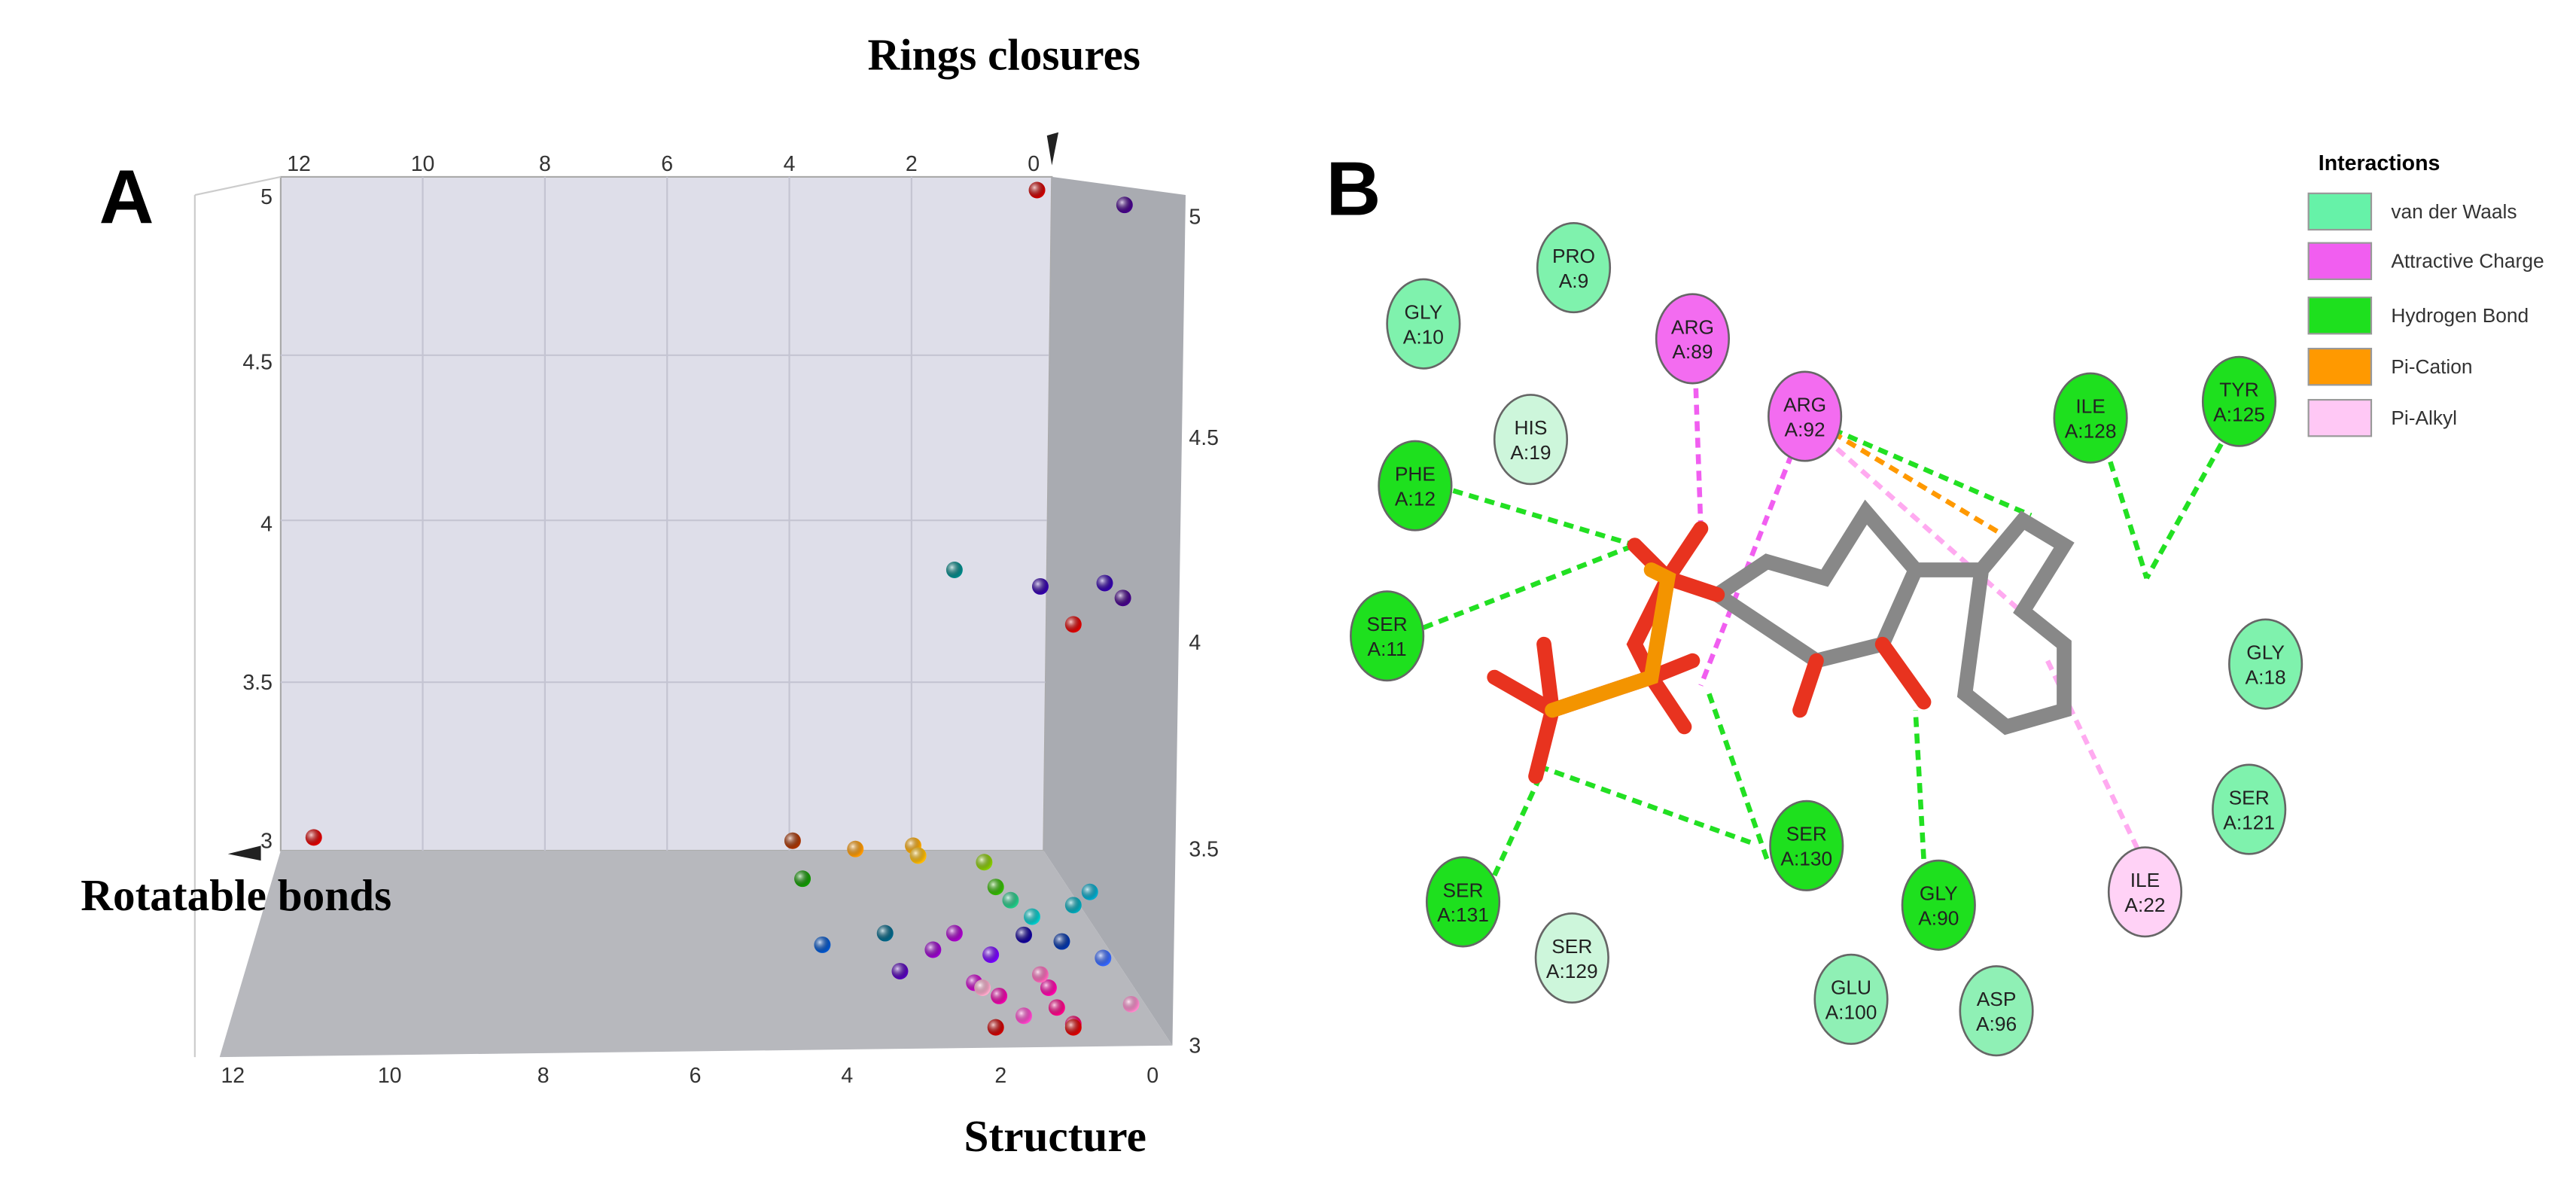 The width and height of the screenshot is (2576, 1191). I want to click on ligand, so click(1781, 641).